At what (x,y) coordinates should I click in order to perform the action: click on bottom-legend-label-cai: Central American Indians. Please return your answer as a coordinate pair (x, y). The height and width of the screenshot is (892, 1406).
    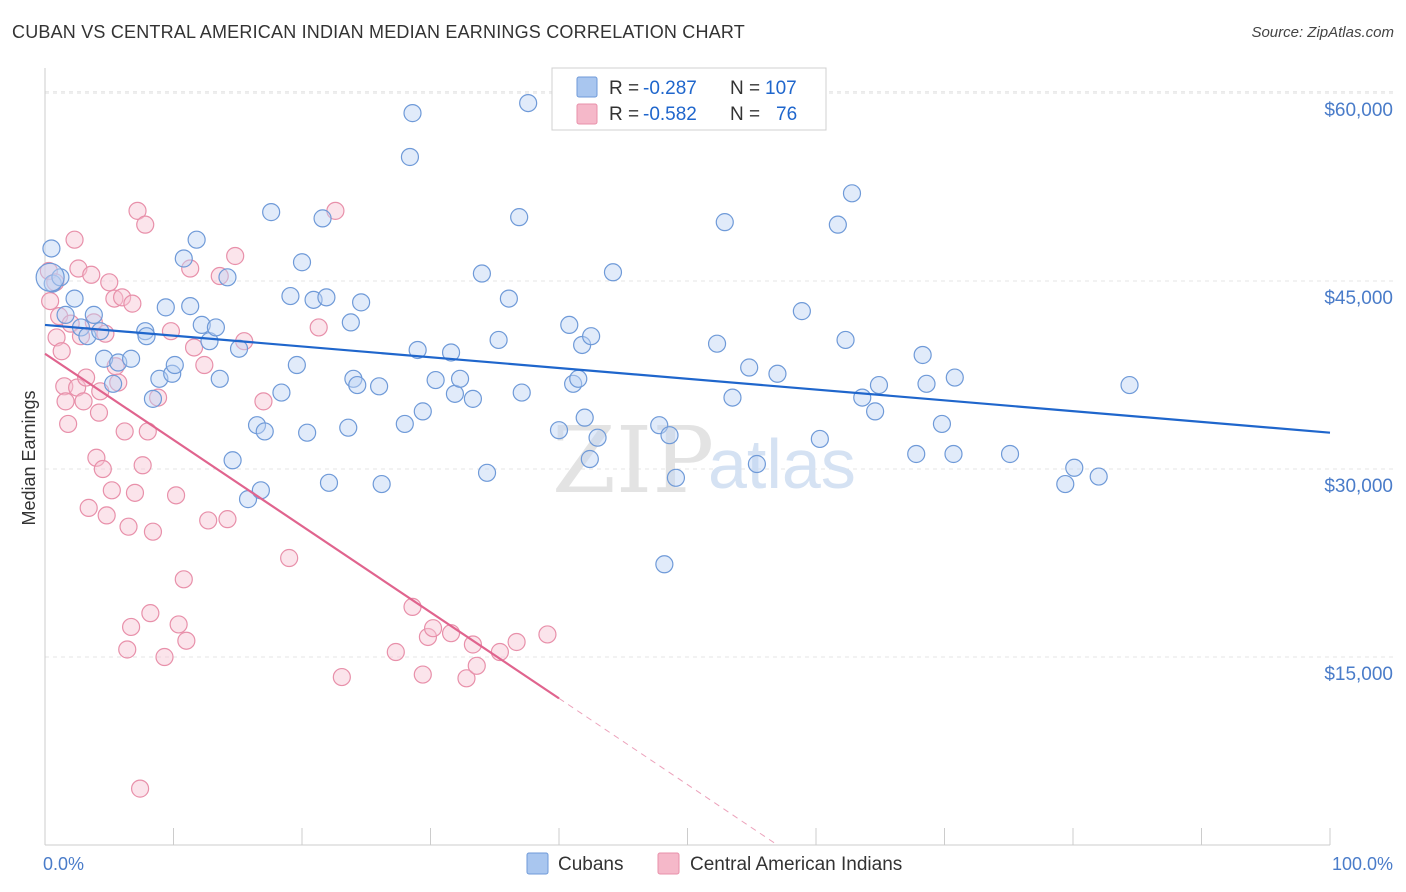
    Looking at the image, I should click on (796, 864).